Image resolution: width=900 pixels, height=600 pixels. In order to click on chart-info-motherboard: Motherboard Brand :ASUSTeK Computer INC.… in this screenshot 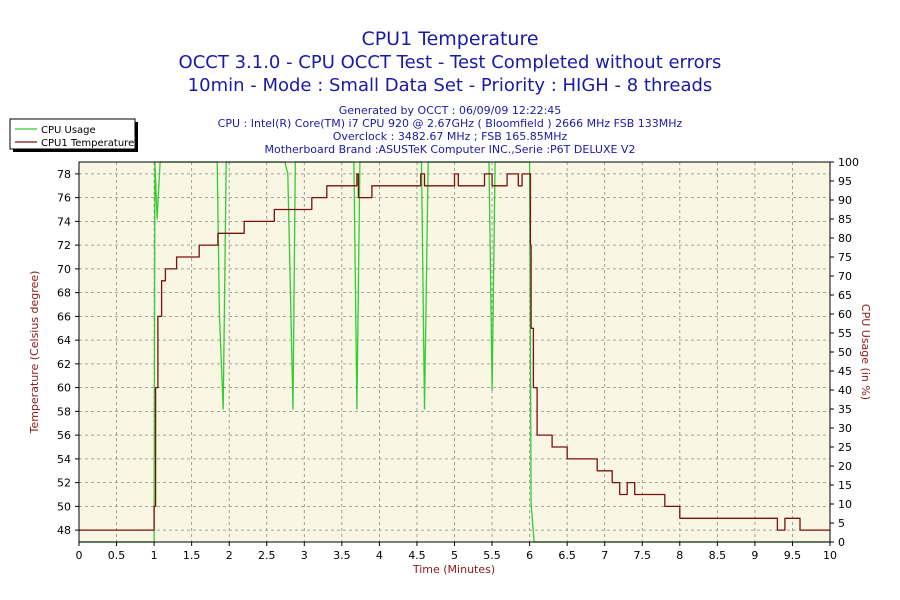, I will do `click(450, 149)`.